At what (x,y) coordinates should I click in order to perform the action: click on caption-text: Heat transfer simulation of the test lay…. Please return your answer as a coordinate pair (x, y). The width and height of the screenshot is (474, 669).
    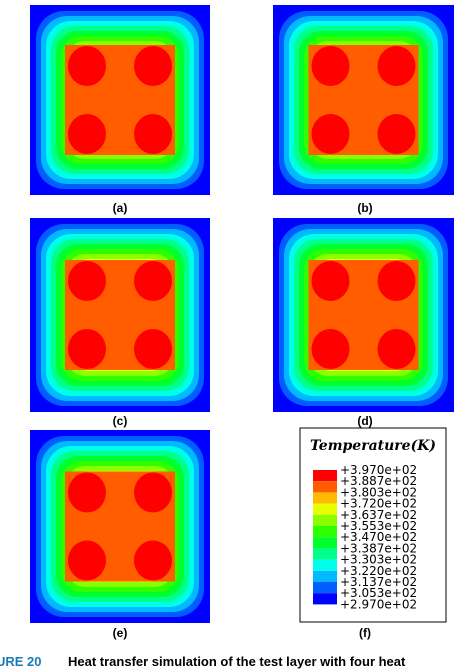
    Looking at the image, I should click on (237, 661).